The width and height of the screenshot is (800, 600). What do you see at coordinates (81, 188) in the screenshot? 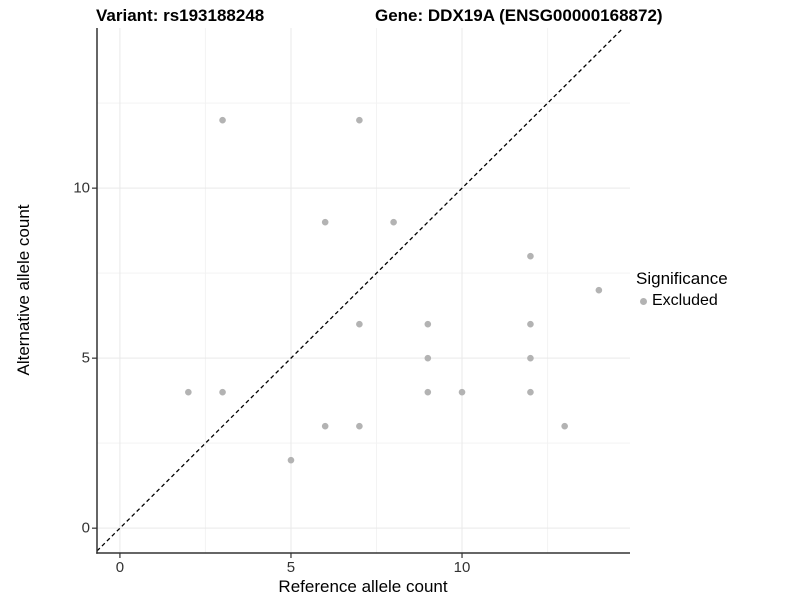
I see `y-tick-label: 10` at bounding box center [81, 188].